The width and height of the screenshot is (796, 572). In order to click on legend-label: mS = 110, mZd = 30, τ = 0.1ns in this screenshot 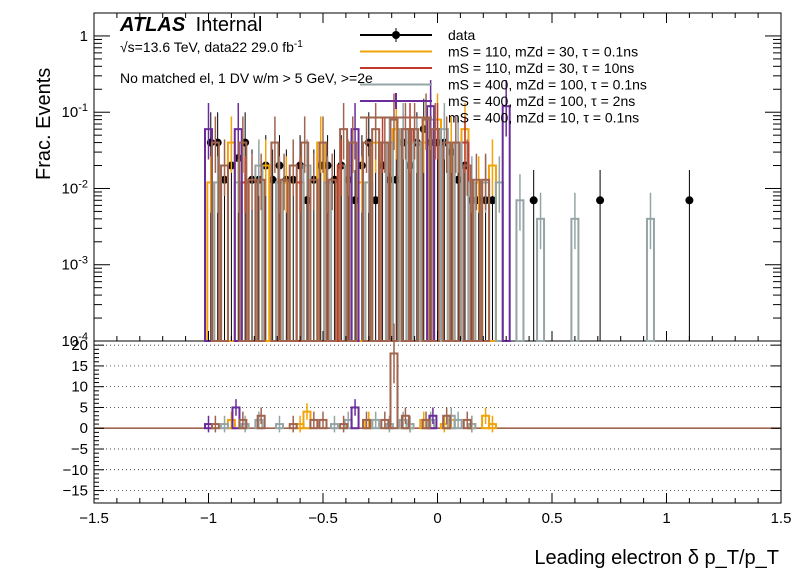, I will do `click(543, 52)`.